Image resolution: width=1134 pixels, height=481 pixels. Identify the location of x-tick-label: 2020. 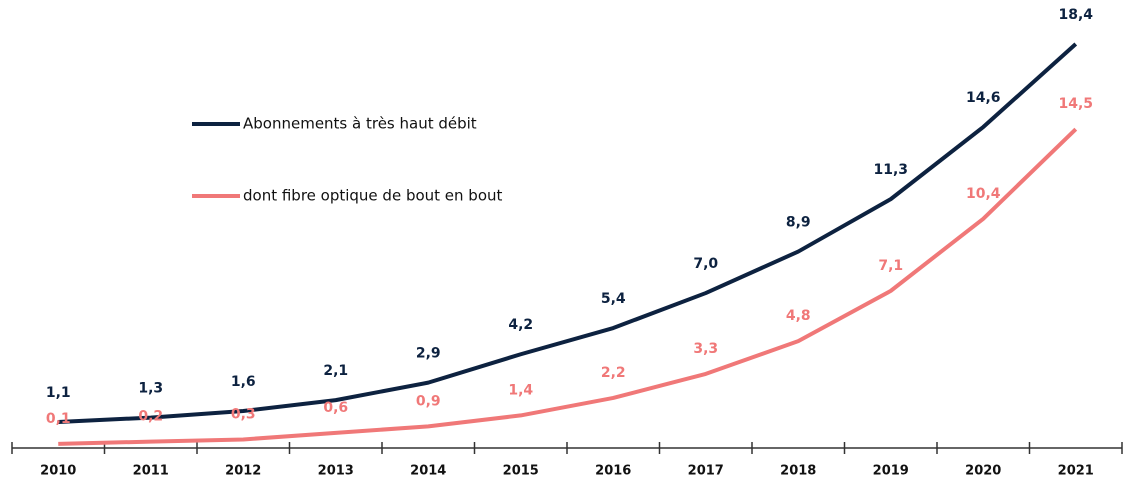
(983, 471).